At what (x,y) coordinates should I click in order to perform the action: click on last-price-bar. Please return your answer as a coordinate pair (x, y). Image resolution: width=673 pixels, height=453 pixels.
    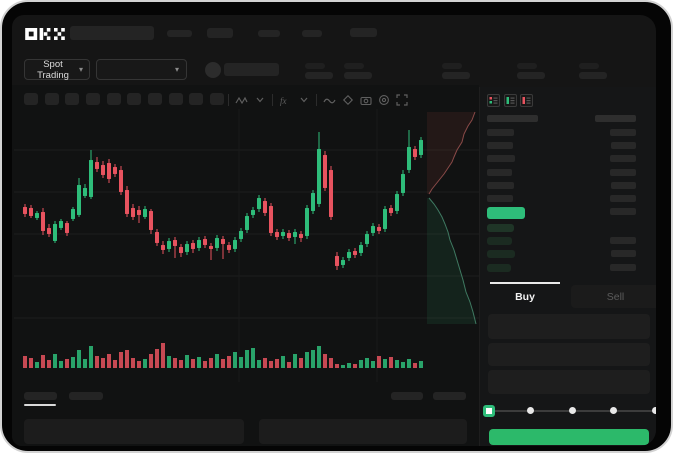
    Looking at the image, I should click on (506, 213).